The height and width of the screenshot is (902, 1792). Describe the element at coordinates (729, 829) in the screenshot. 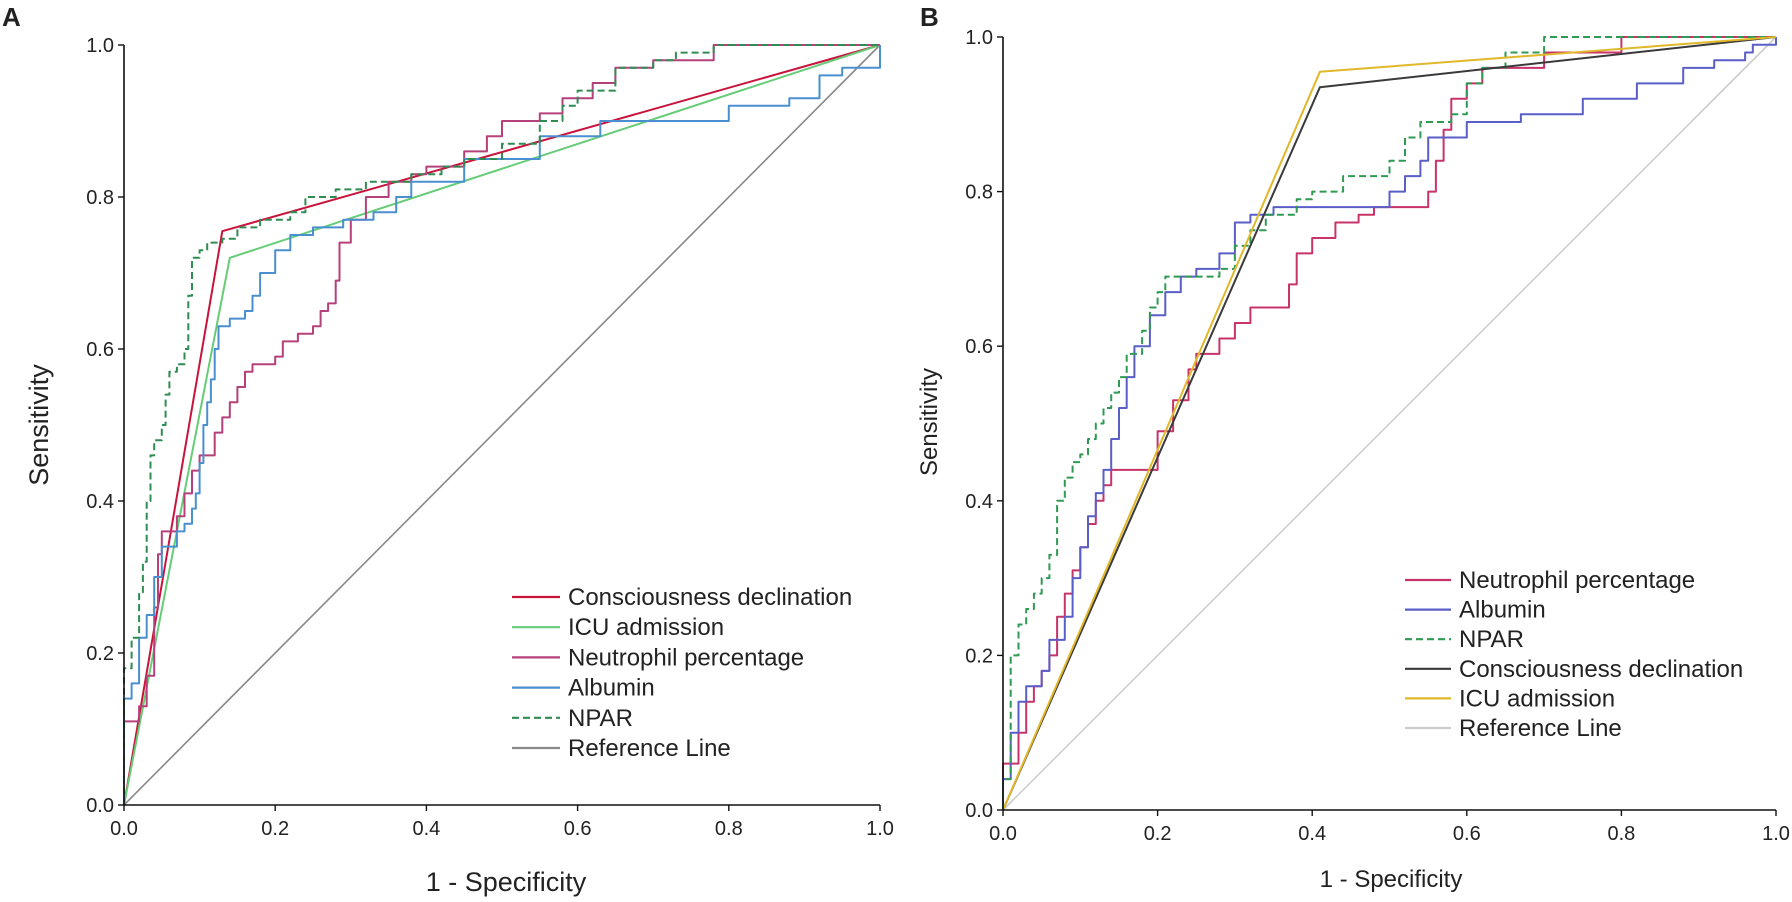

I see `panel-a-x-tick-label: 0.8` at that location.